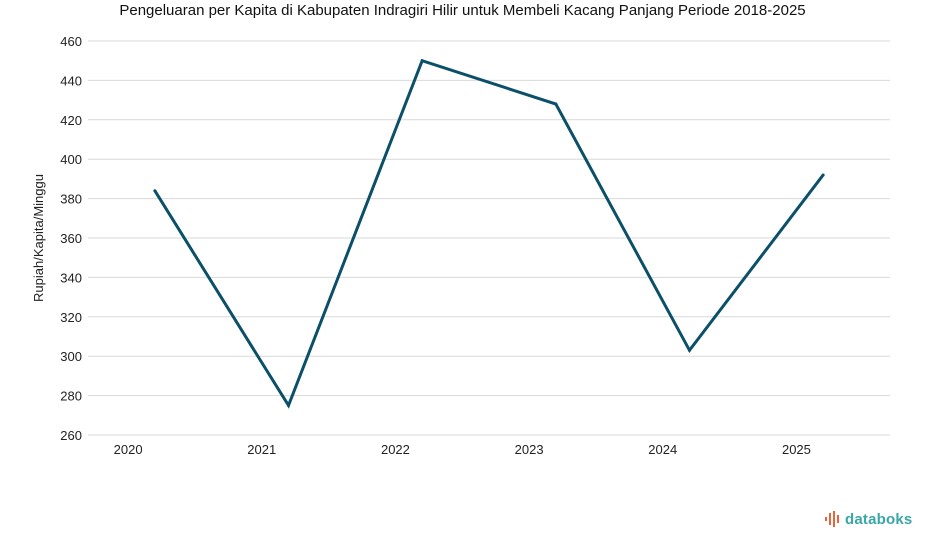  What do you see at coordinates (71, 317) in the screenshot?
I see `y-tick-label: 320` at bounding box center [71, 317].